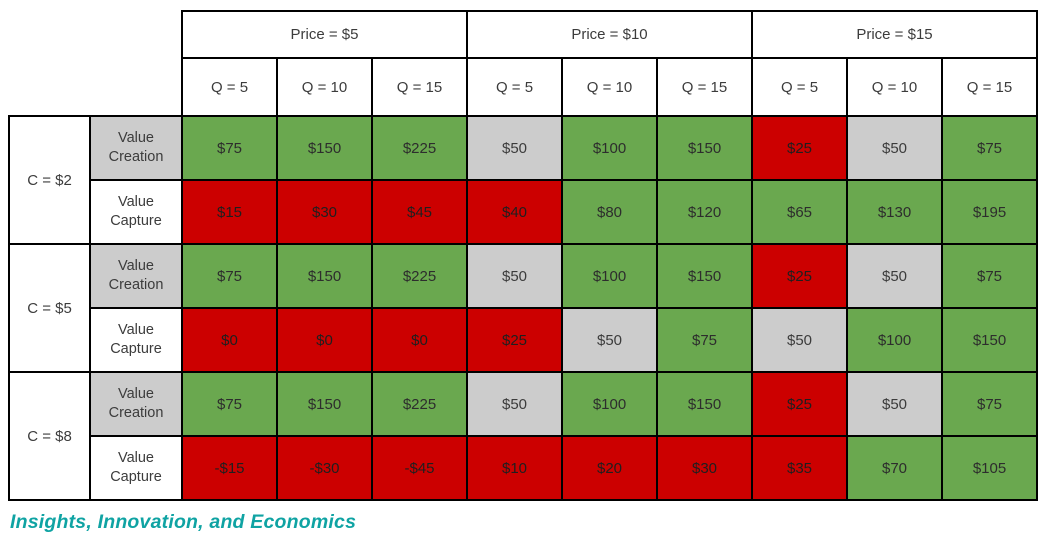 Image resolution: width=1041 pixels, height=542 pixels. What do you see at coordinates (894, 34) in the screenshot?
I see `price-header-cell: Price = $15` at bounding box center [894, 34].